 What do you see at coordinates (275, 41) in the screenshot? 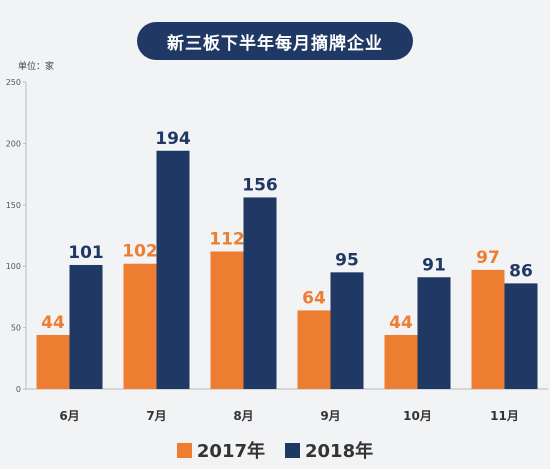
I see `chart-title: 新三板下半年每月摘牌企业` at bounding box center [275, 41].